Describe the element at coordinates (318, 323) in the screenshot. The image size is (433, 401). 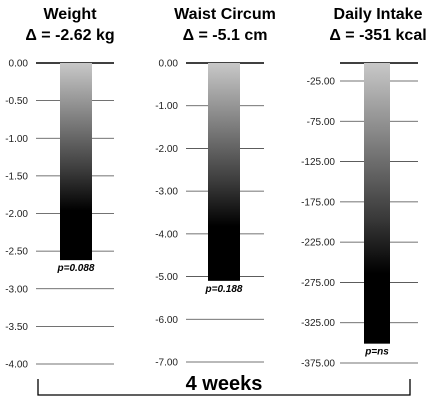
I see `tick-label-intake: -325.00` at that location.